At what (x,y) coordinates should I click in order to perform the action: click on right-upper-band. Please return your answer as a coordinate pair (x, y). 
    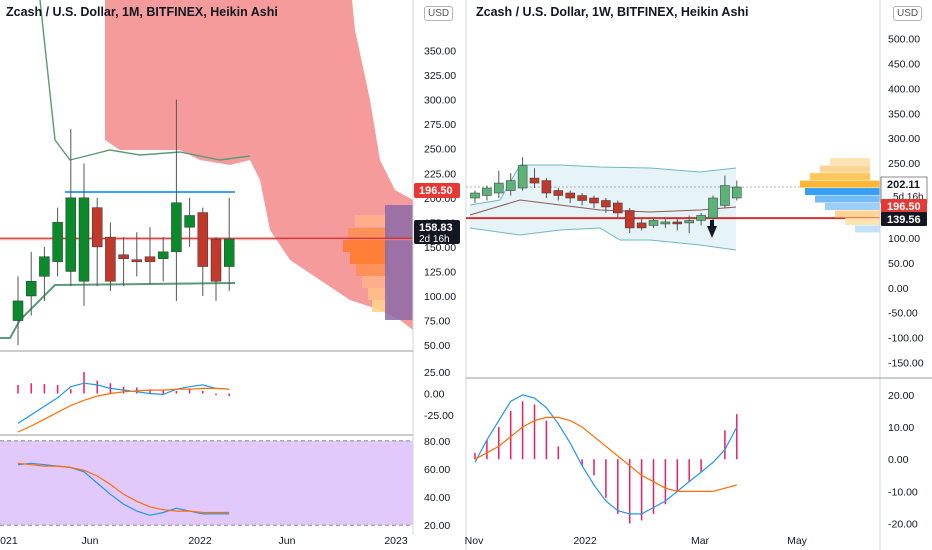
    Looking at the image, I should click on (603, 185).